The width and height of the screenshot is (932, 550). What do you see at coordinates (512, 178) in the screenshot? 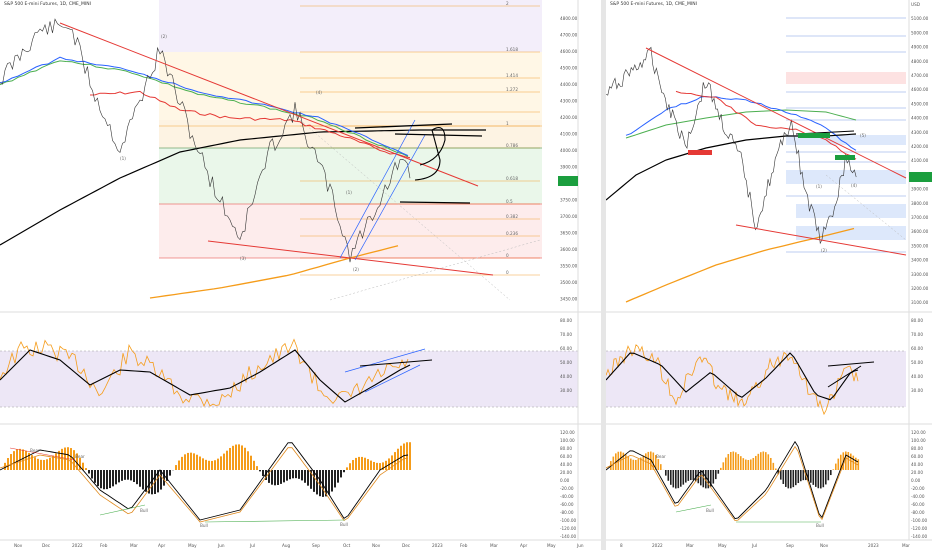
I see `fib-label: 0.618` at bounding box center [512, 178].